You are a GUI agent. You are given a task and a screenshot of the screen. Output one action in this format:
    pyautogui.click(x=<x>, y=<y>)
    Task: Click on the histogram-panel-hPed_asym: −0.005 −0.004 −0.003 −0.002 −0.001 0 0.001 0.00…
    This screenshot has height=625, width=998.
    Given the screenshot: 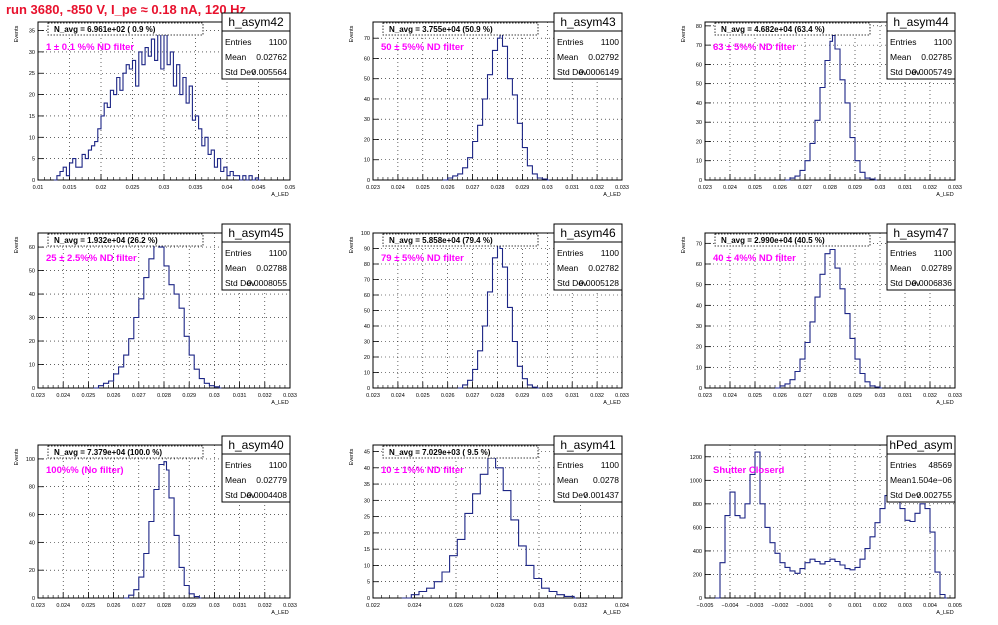 What is the action you would take?
    pyautogui.click(x=826, y=525)
    